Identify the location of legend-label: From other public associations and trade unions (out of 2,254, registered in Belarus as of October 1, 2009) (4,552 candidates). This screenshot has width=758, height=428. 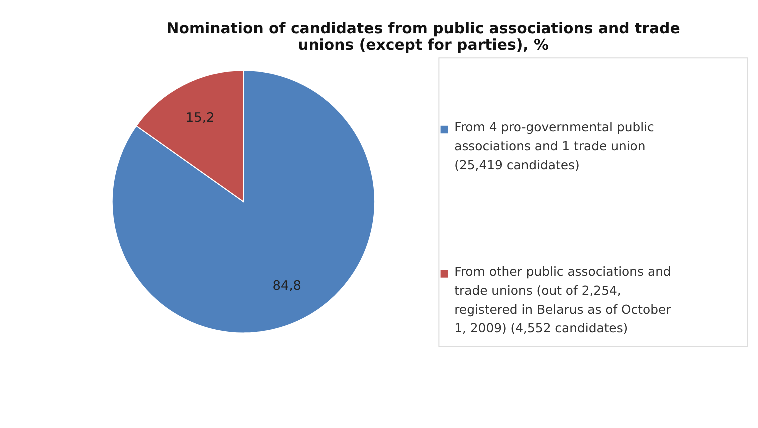
(563, 300).